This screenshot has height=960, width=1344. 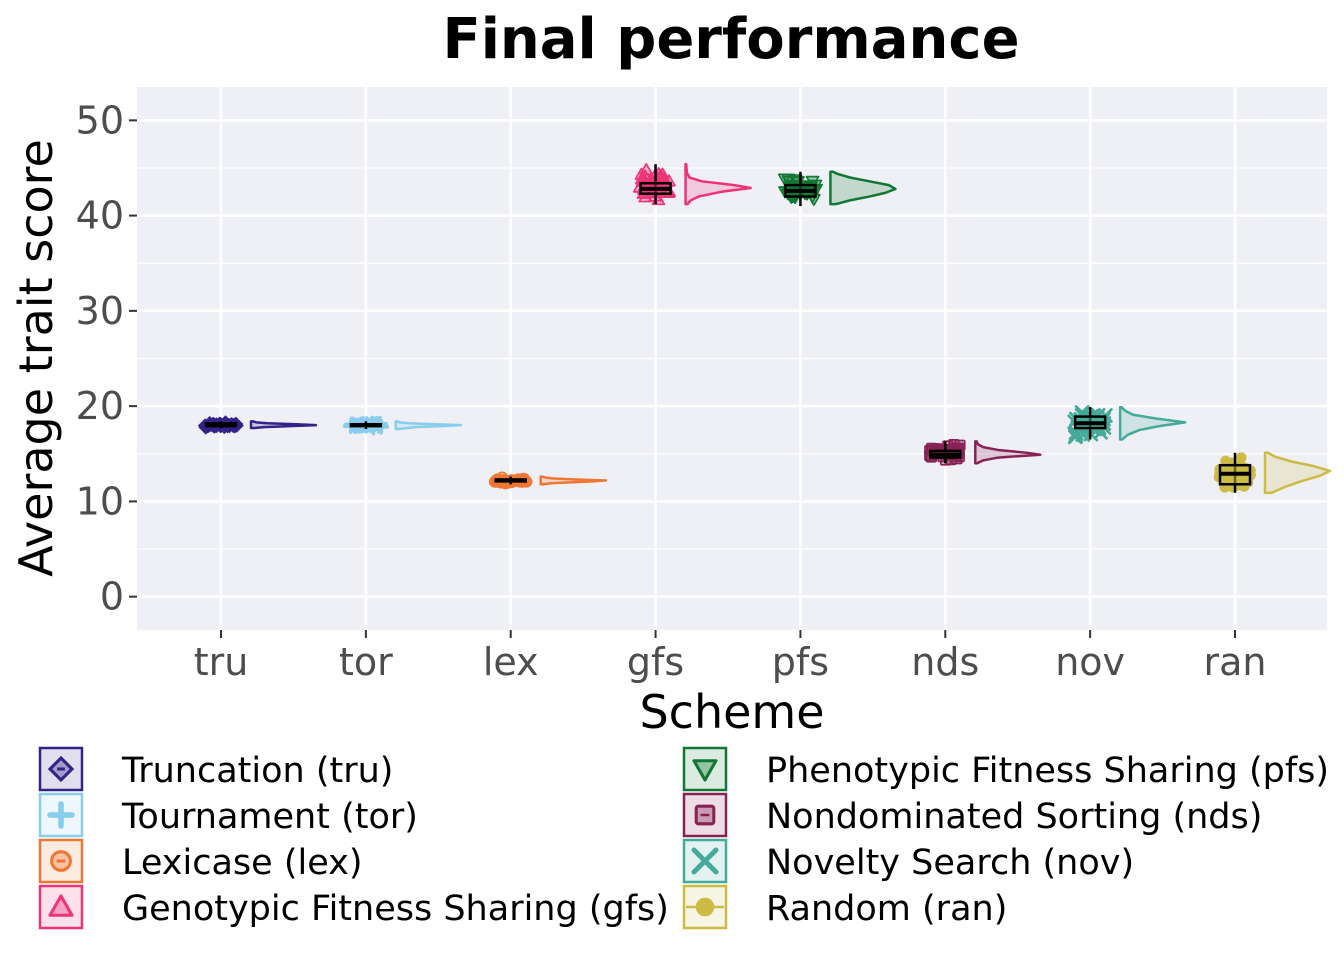 What do you see at coordinates (221, 662) in the screenshot?
I see `x-tick-label: tru` at bounding box center [221, 662].